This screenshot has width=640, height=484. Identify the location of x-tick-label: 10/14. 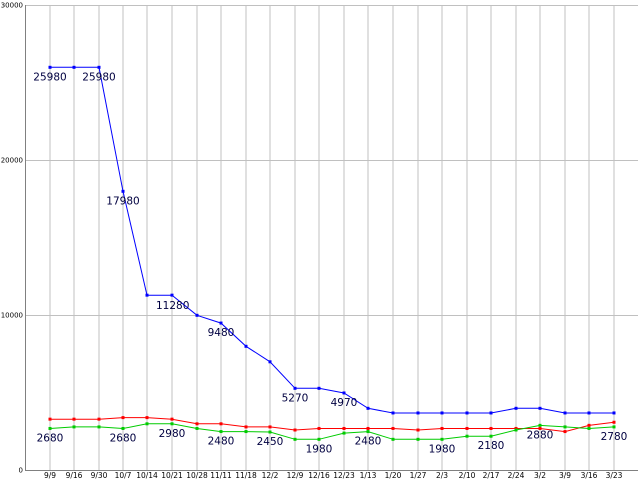
(147, 475).